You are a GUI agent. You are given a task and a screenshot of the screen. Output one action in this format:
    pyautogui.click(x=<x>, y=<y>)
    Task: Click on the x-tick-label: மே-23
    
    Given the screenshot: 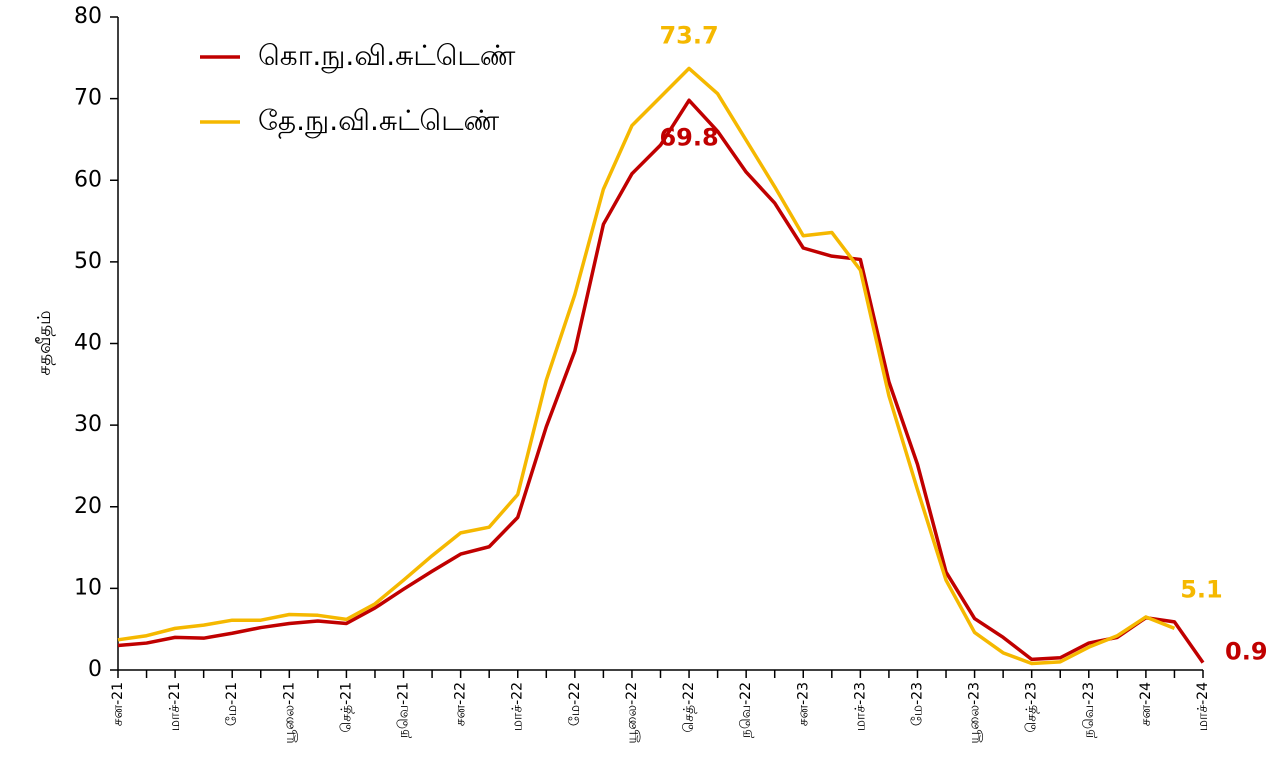 What is the action you would take?
    pyautogui.click(x=917, y=704)
    